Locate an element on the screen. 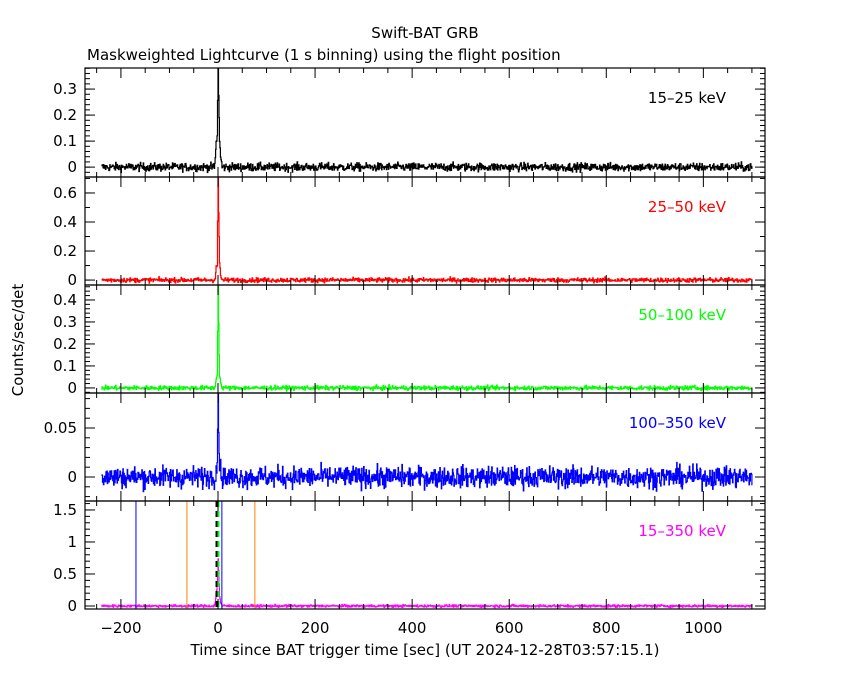 Image resolution: width=850 pixels, height=680 pixels. y-tick-label: 1.5 is located at coordinates (65, 510).